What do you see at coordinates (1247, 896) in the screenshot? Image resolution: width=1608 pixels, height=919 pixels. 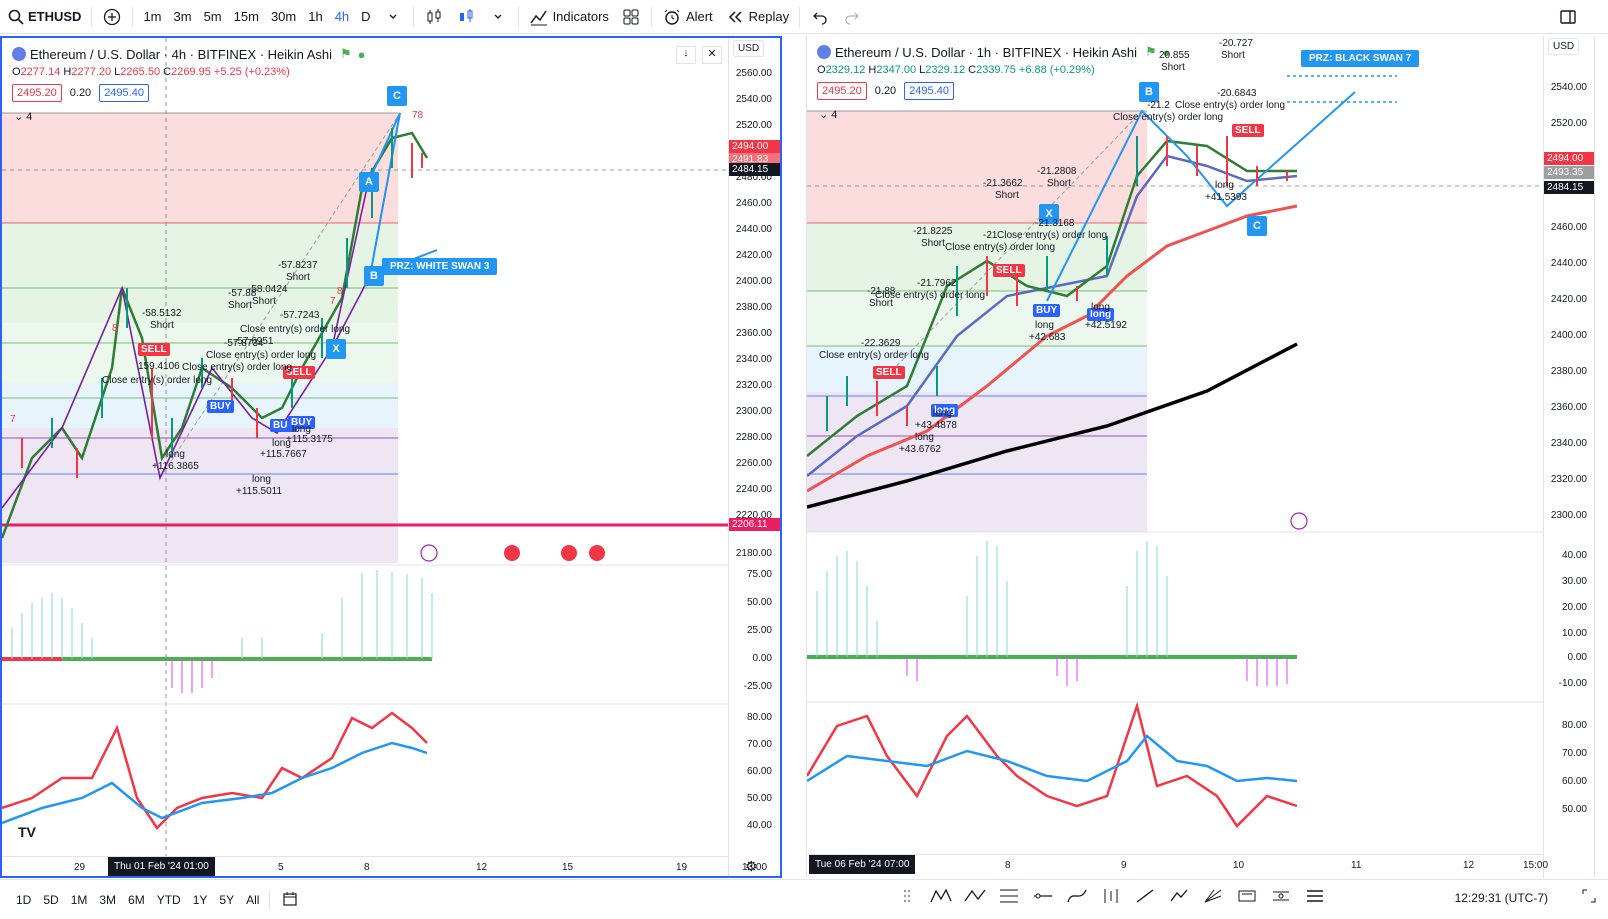 I see `date-range-icon` at bounding box center [1247, 896].